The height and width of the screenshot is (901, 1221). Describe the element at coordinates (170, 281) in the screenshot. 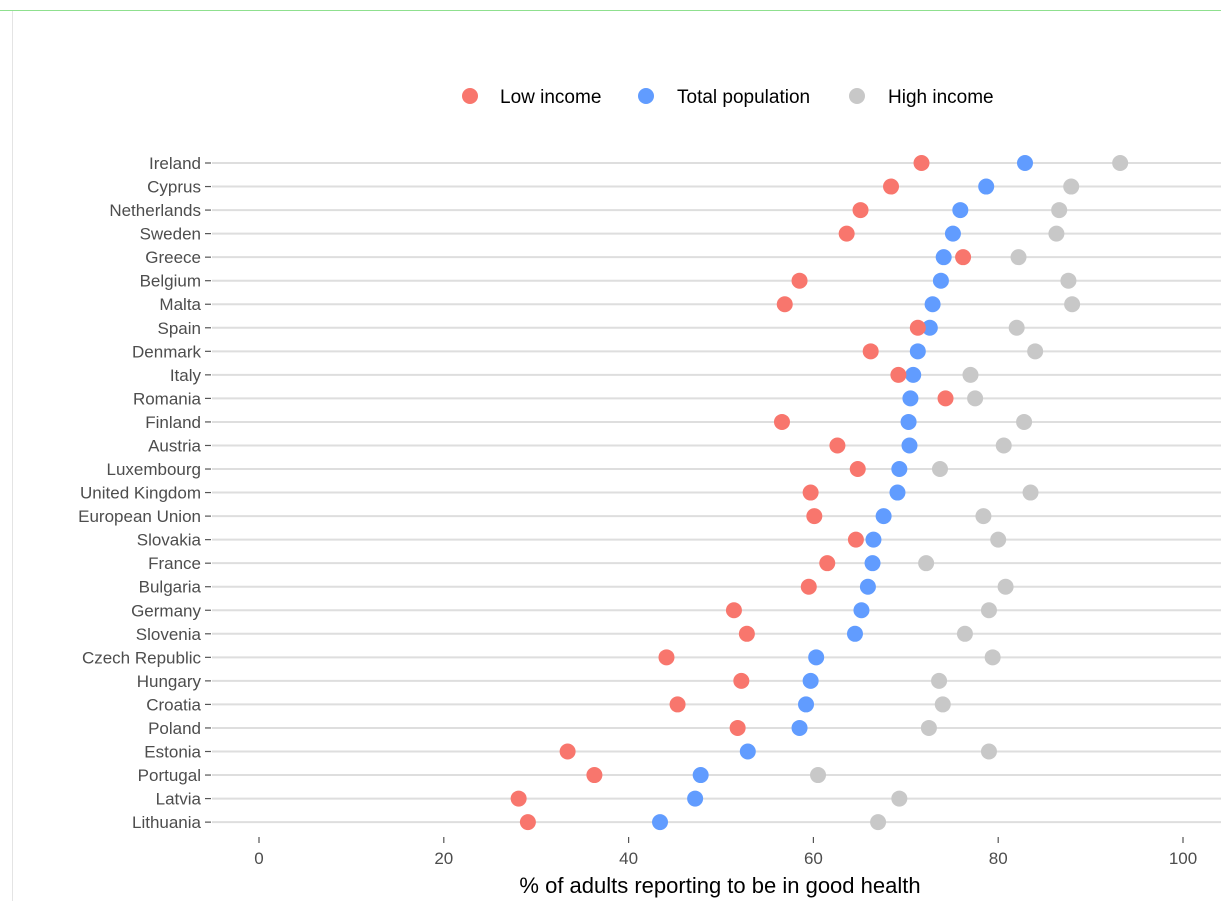

I see `y-label-belgium: Belgium` at that location.